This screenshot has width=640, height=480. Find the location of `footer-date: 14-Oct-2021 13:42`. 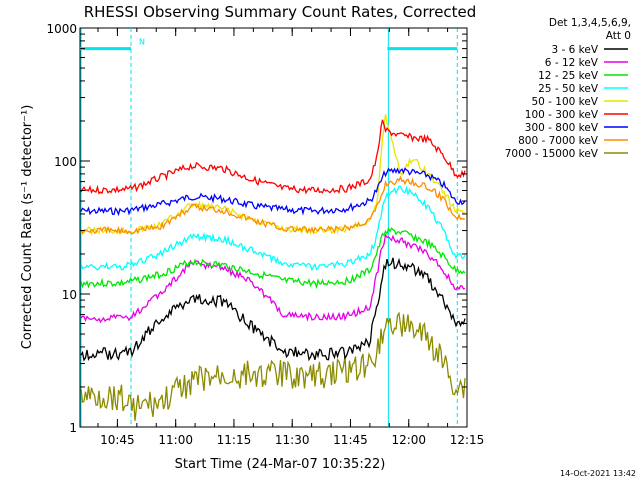

footer-date: 14-Oct-2021 13:42 is located at coordinates (598, 473).